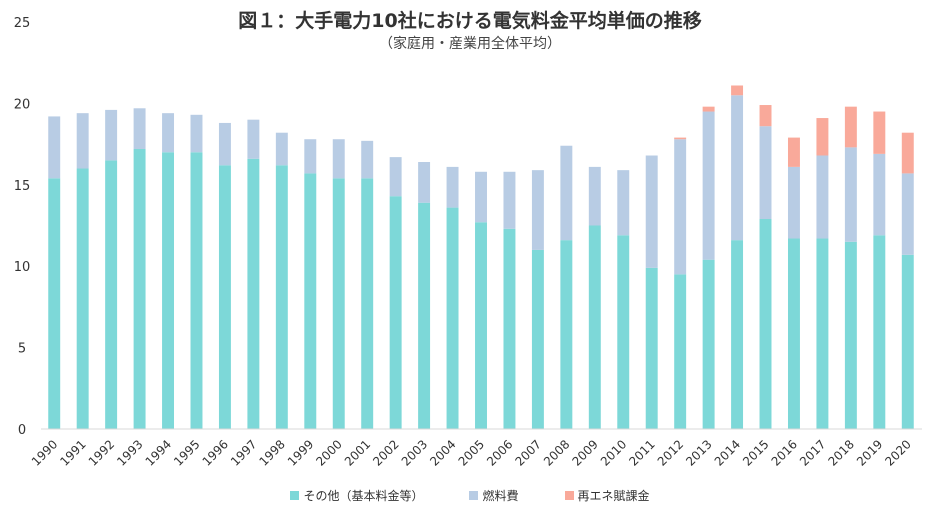 Image resolution: width=940 pixels, height=518 pixels. I want to click on bar-segment-other-2008, so click(566, 334).